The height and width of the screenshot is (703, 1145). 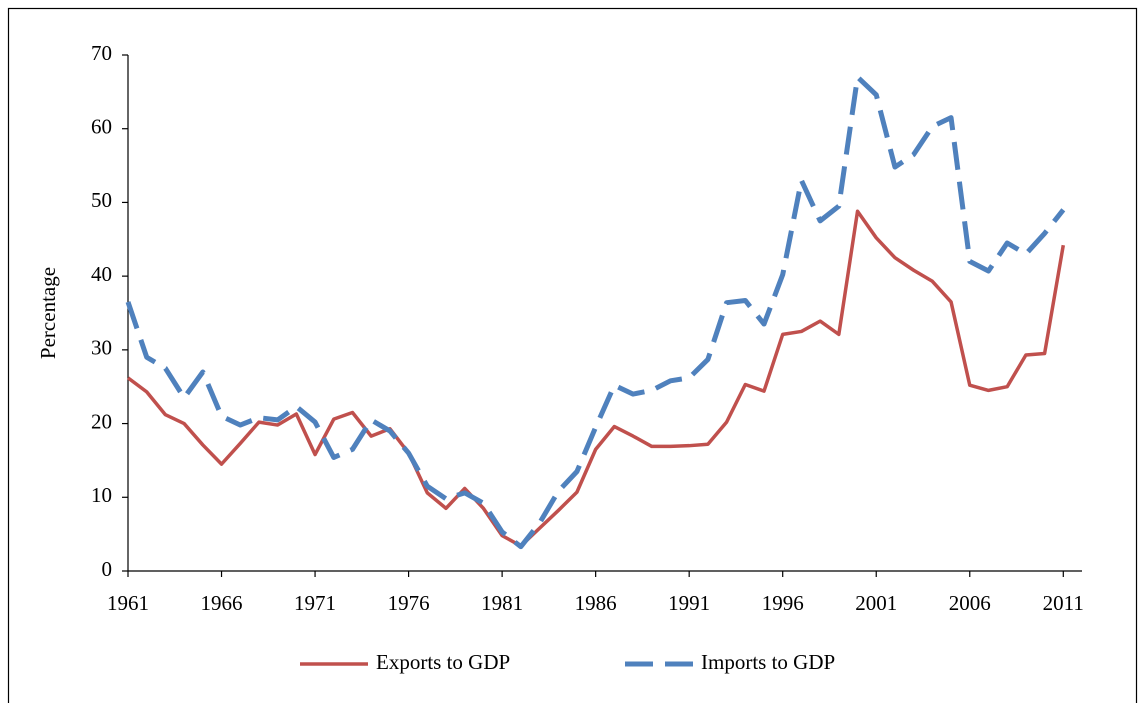 What do you see at coordinates (768, 662) in the screenshot?
I see `legend-label: Imports to GDP` at bounding box center [768, 662].